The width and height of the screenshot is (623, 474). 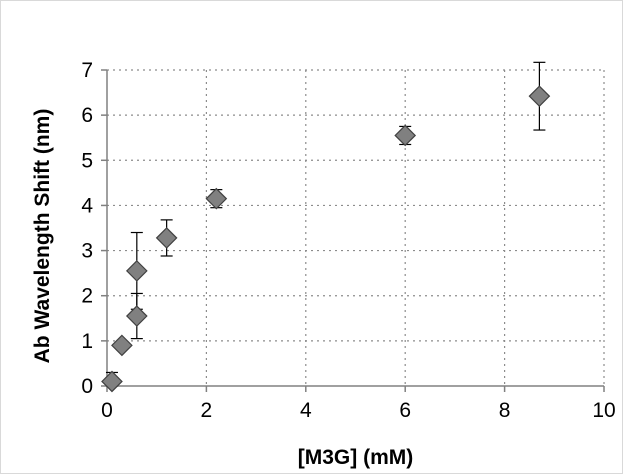 I want to click on y-tick-label: 7, so click(x=87, y=70).